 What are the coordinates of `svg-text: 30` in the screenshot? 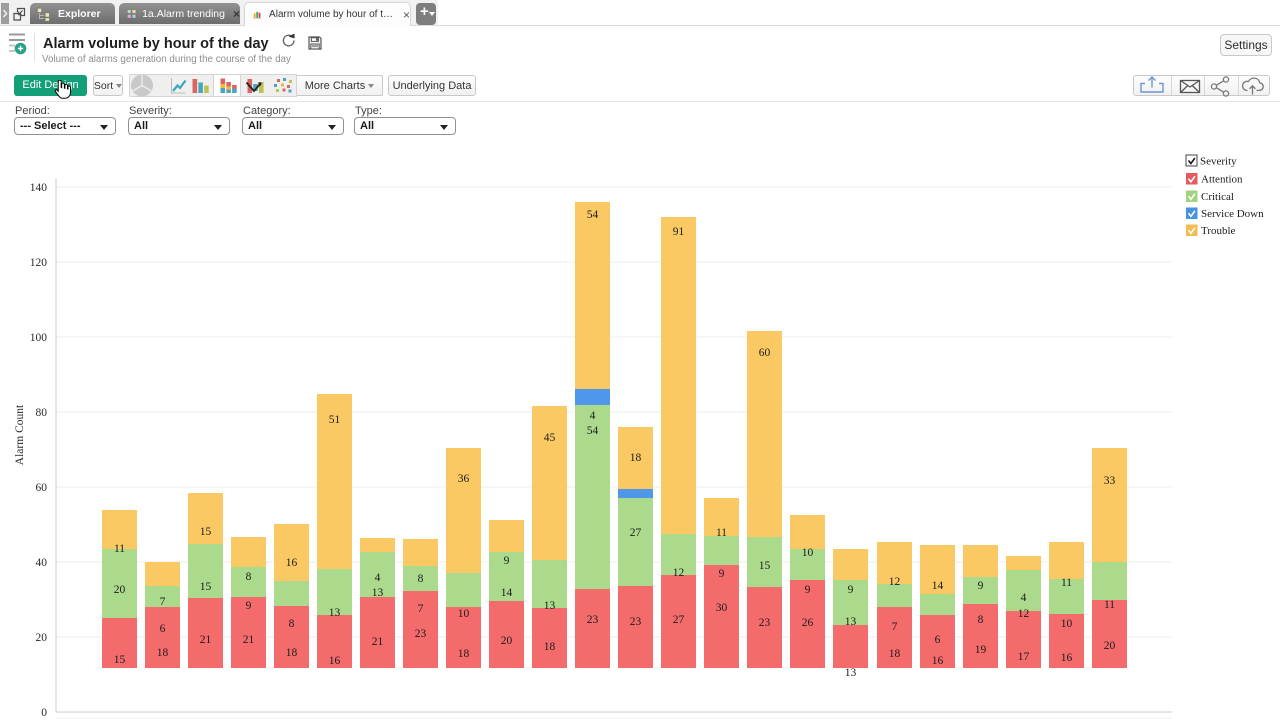 It's located at (722, 608).